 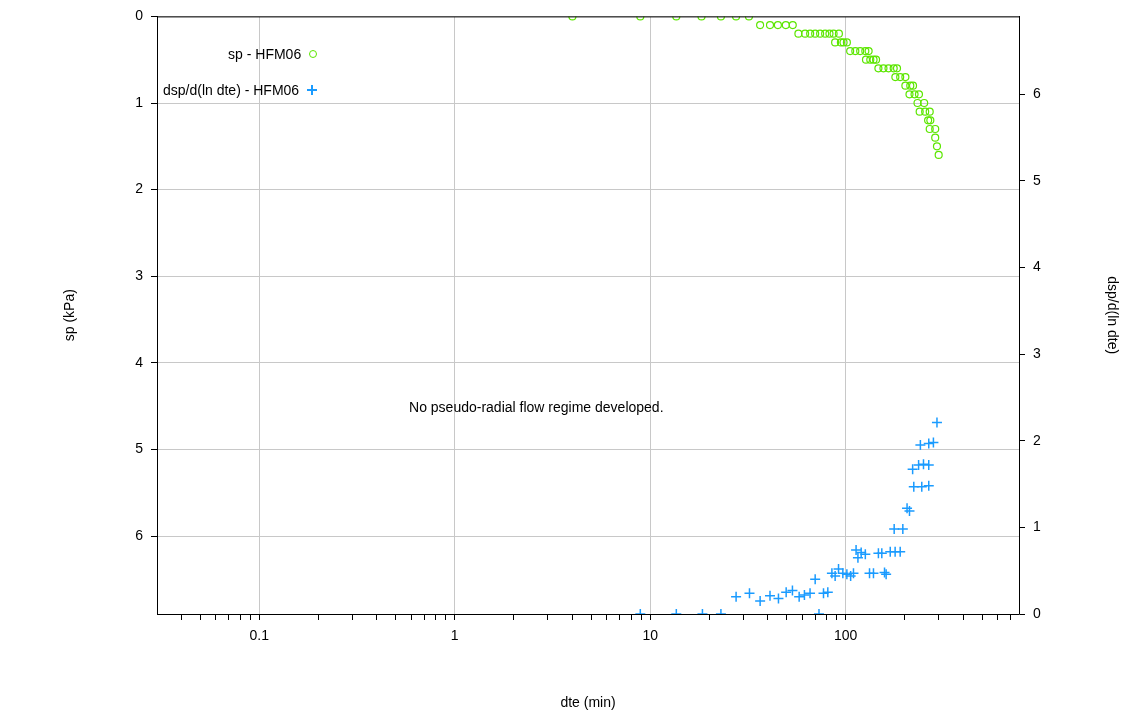 I want to click on y-tick-label: 3, so click(x=139, y=275).